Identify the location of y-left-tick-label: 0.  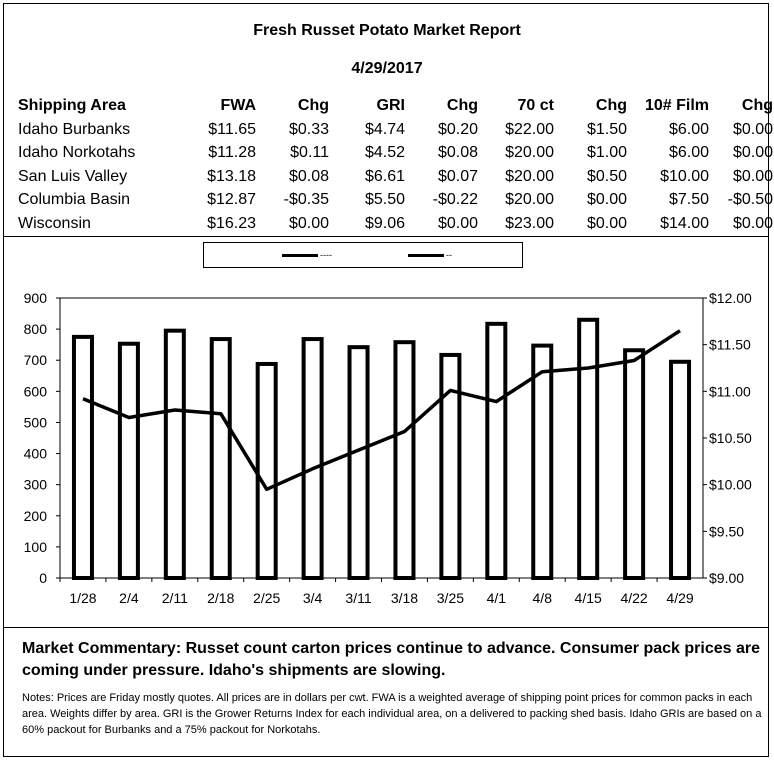
(43, 578).